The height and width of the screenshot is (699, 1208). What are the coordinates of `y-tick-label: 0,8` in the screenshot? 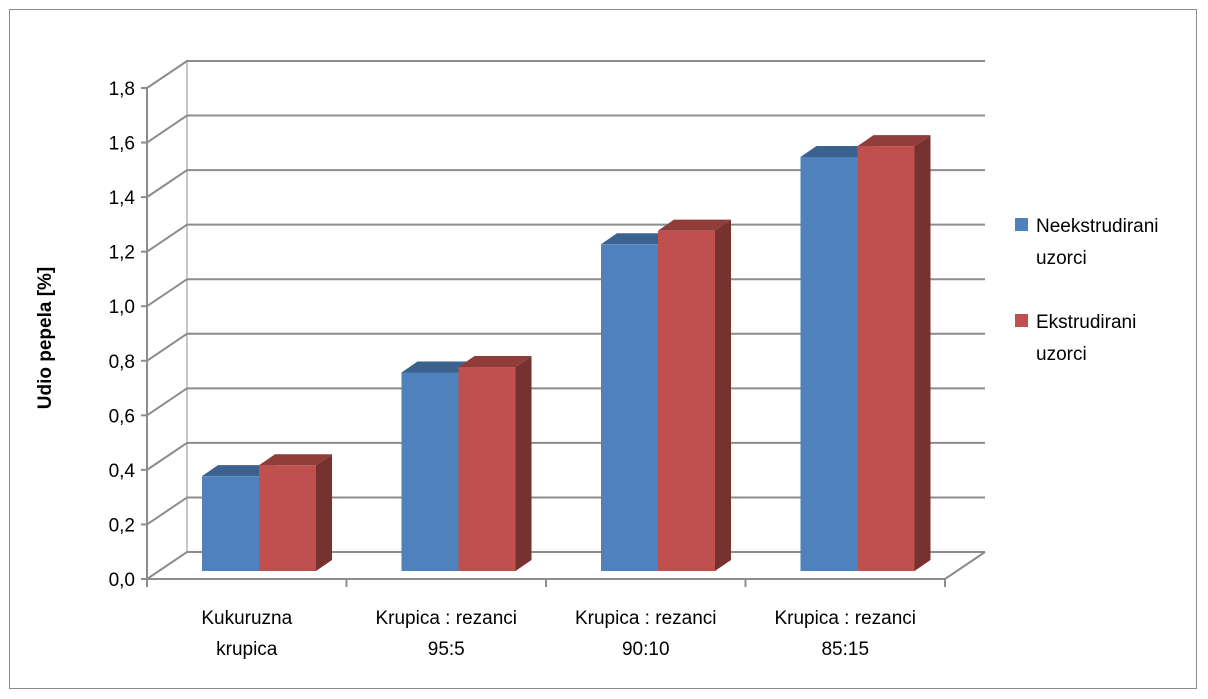 It's located at (122, 362).